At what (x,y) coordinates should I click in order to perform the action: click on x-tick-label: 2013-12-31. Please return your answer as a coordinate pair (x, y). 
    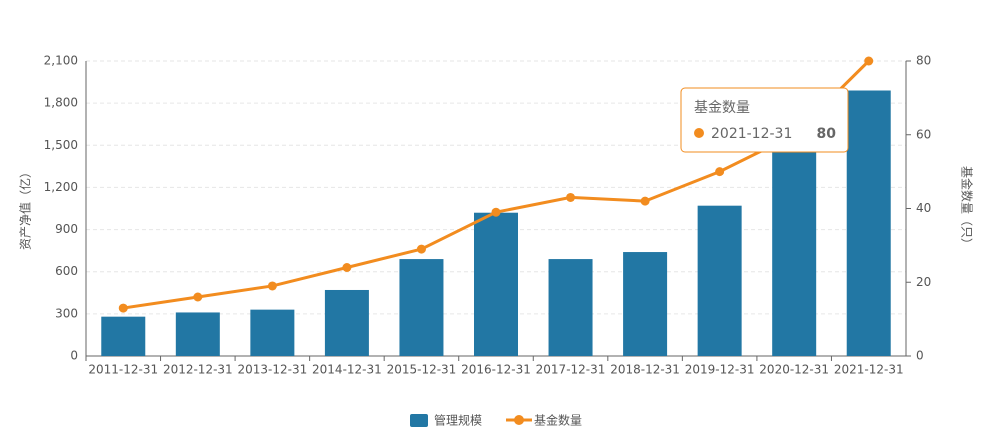
    Looking at the image, I should click on (272, 370).